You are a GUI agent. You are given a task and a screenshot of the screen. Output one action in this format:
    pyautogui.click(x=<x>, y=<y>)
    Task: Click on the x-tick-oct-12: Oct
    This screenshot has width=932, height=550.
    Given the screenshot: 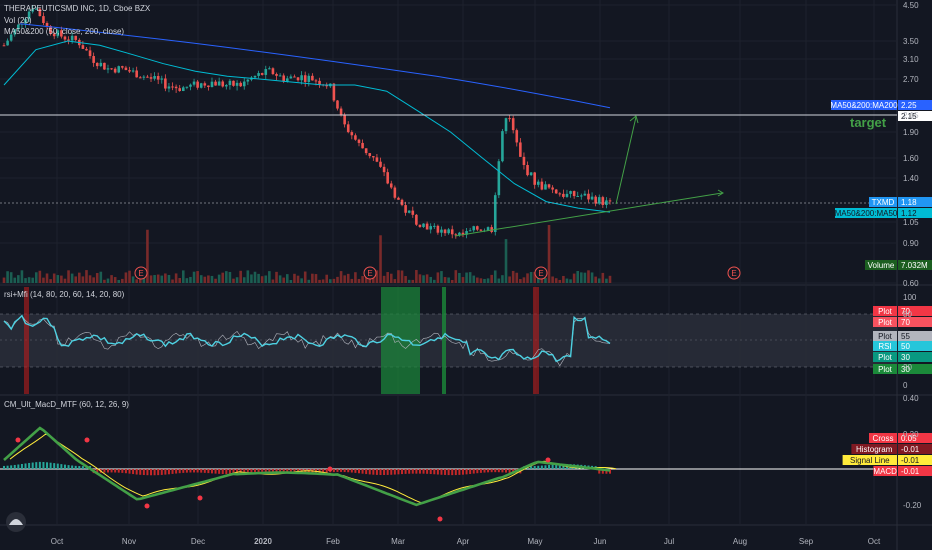 What is the action you would take?
    pyautogui.click(x=874, y=541)
    